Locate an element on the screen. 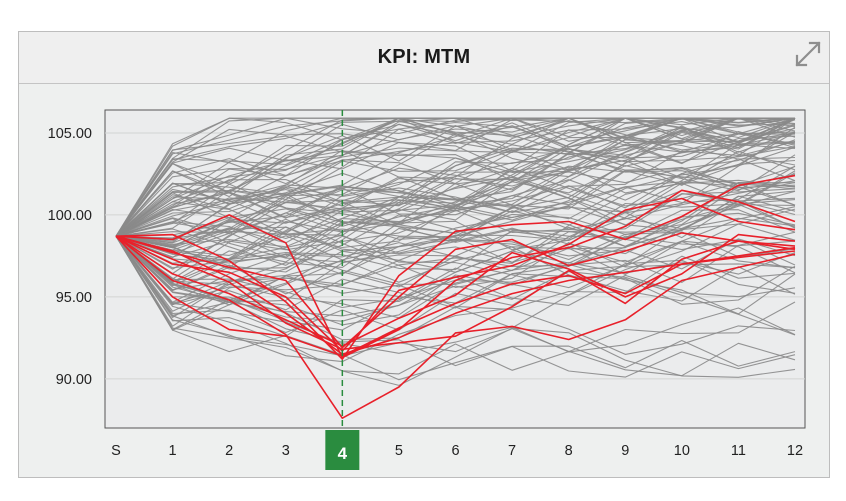 The width and height of the screenshot is (846, 501). x-tick-label: 8 is located at coordinates (569, 451).